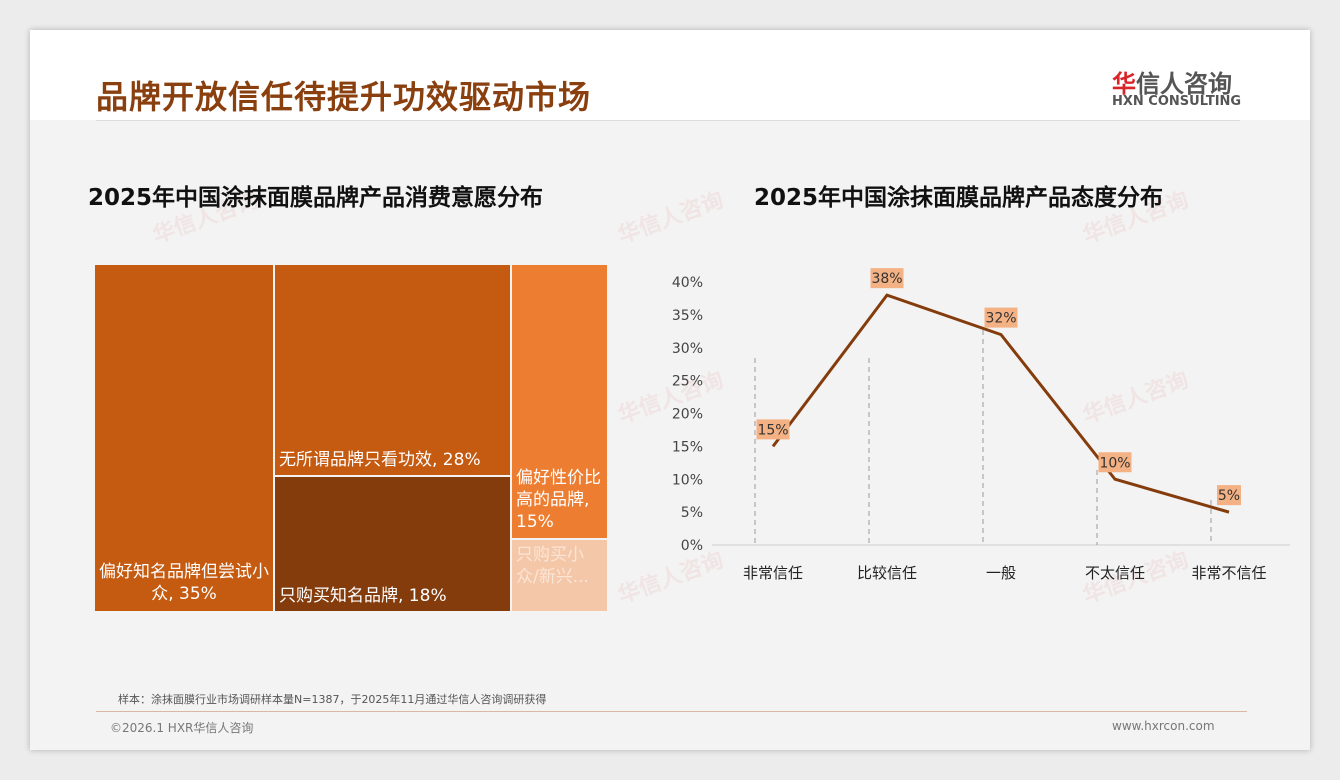 The width and height of the screenshot is (1340, 780). I want to click on page-title: 品牌开放信任待提升功效驱动市场, so click(344, 97).